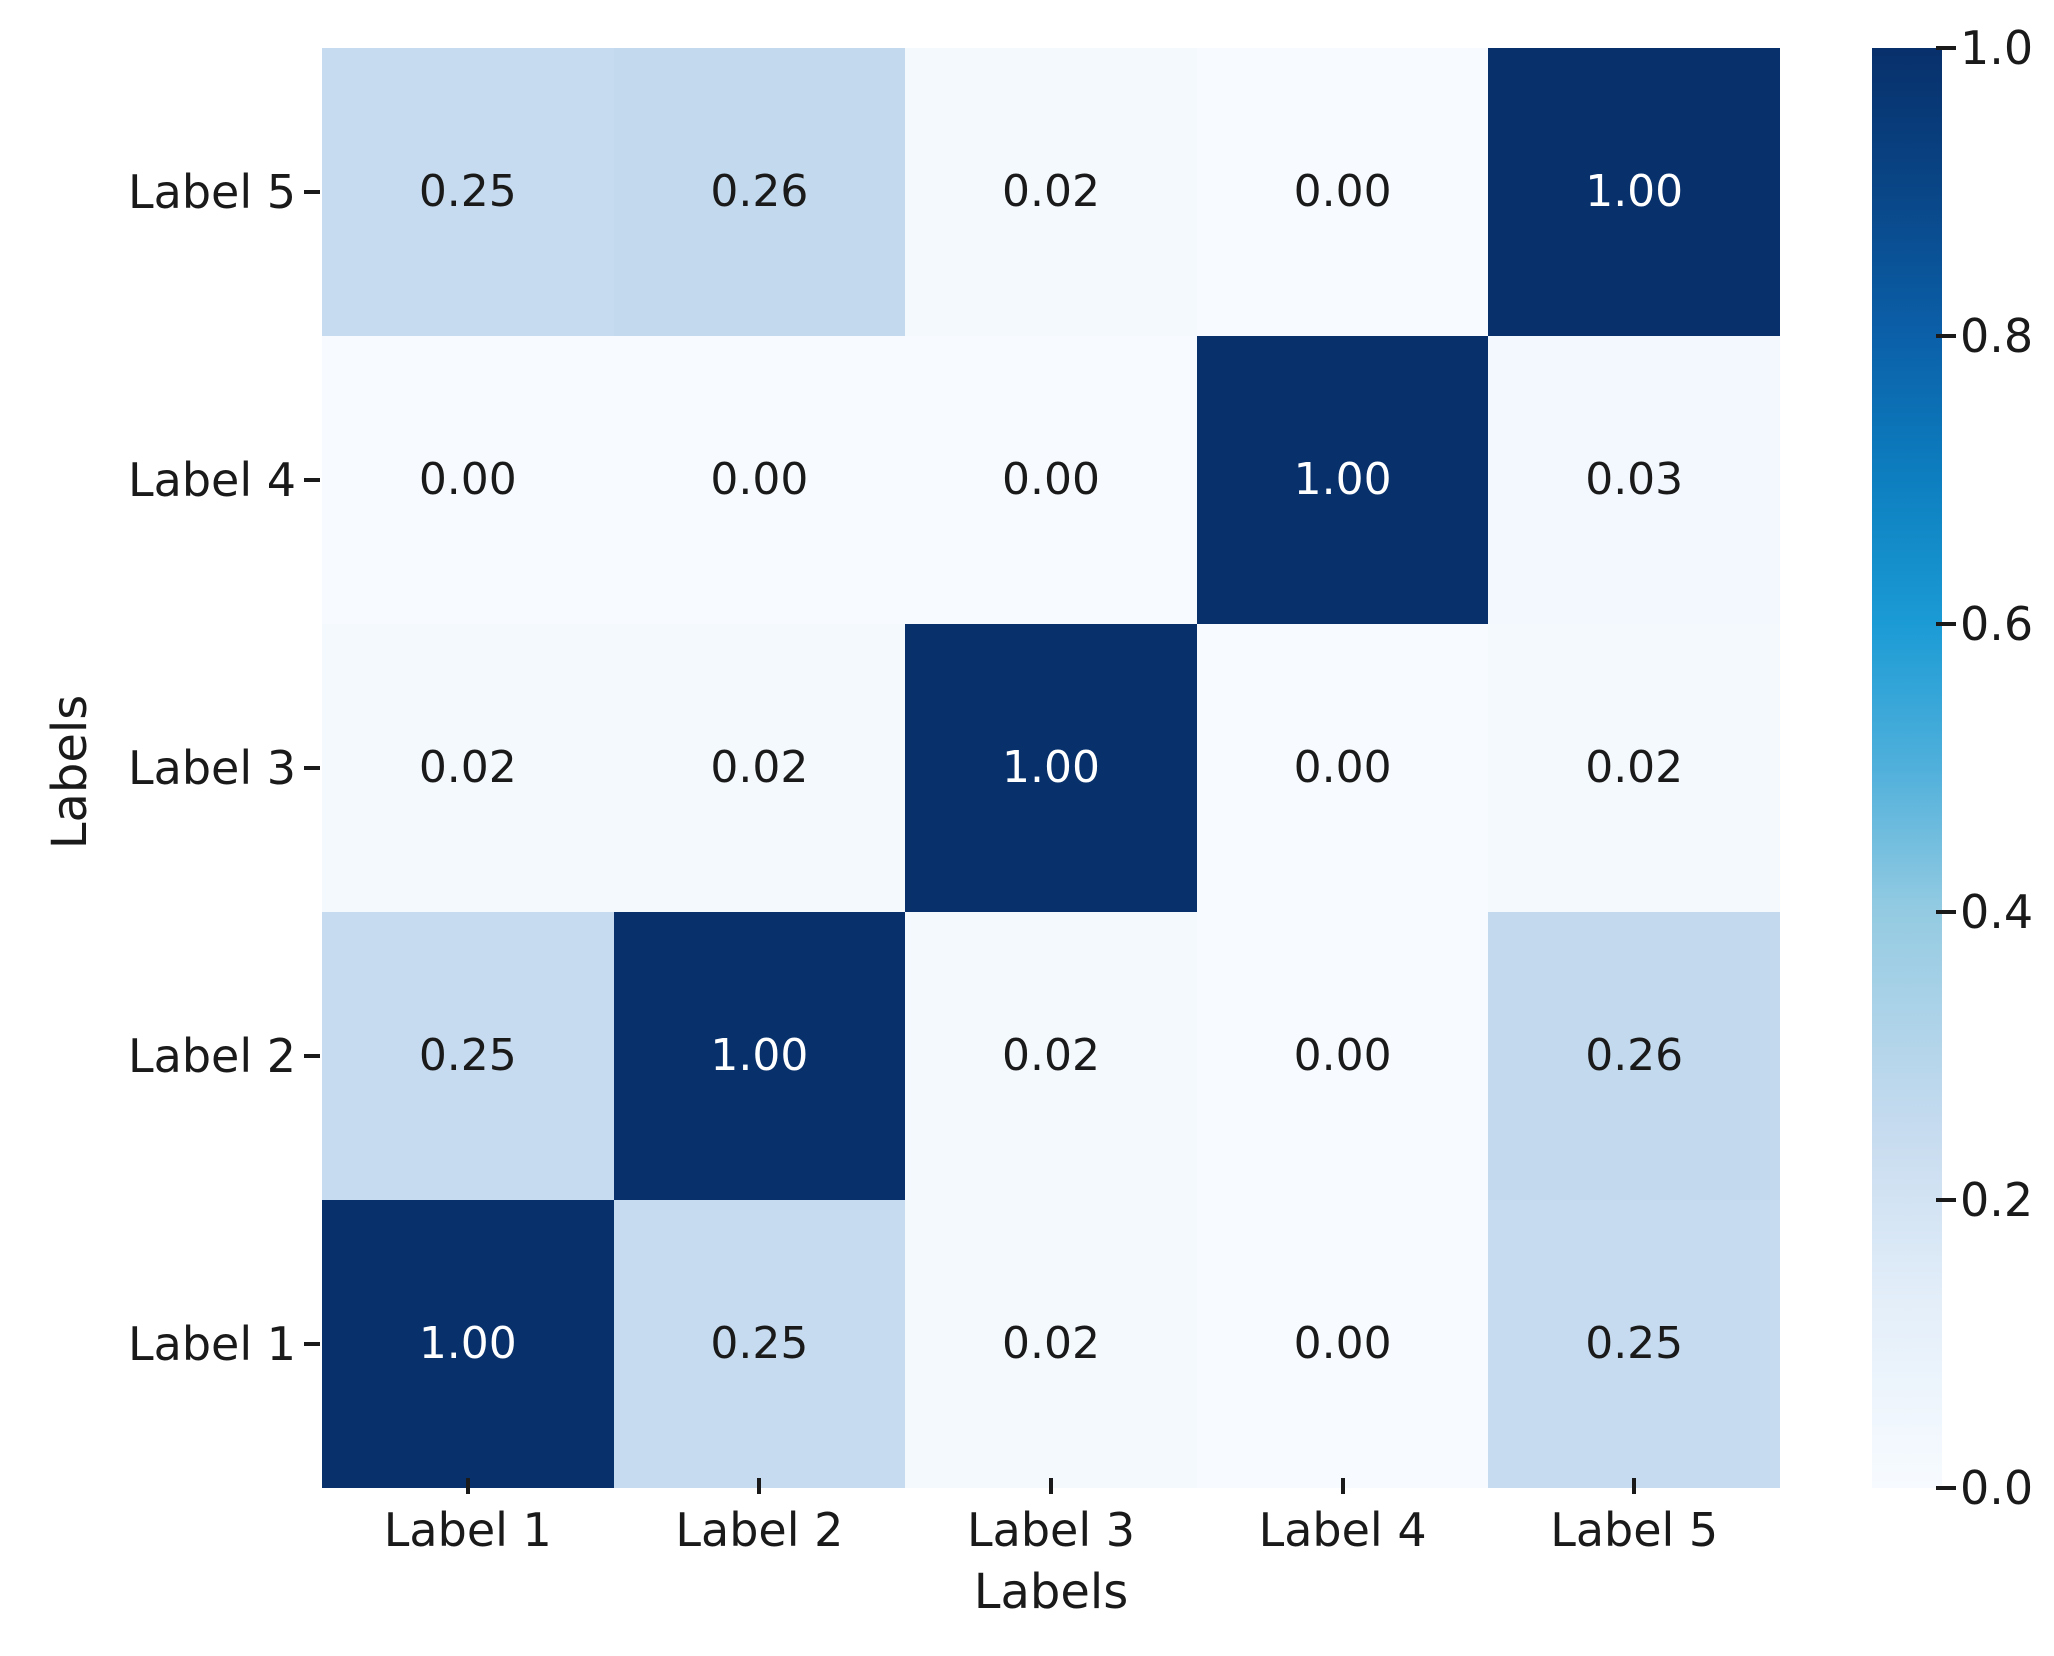 This screenshot has height=1656, width=2054. I want to click on cell-value: 0.03, so click(1634, 479).